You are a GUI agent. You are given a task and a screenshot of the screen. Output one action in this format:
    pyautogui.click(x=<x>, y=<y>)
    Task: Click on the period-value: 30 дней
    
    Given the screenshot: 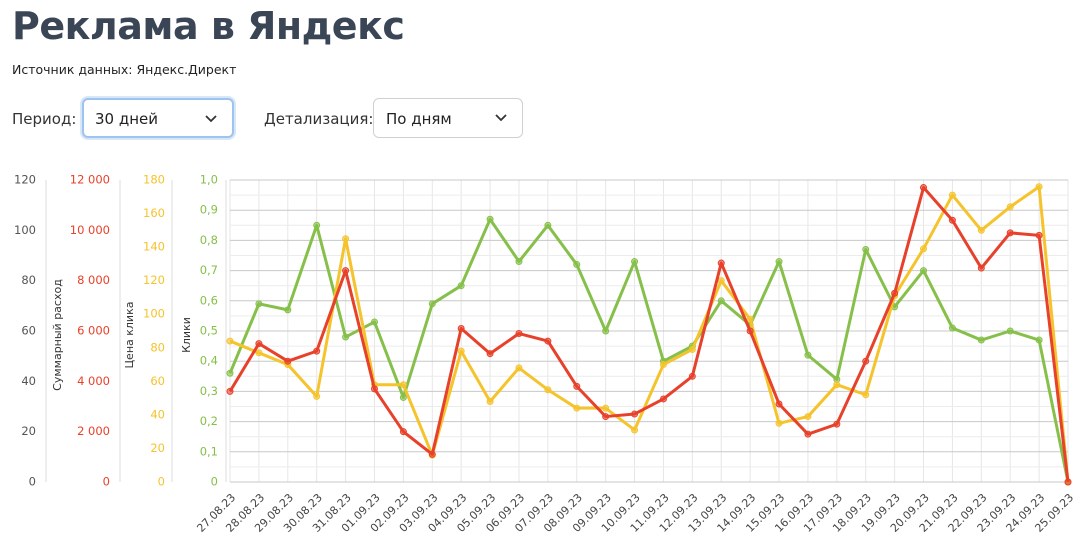 What is the action you would take?
    pyautogui.click(x=127, y=119)
    